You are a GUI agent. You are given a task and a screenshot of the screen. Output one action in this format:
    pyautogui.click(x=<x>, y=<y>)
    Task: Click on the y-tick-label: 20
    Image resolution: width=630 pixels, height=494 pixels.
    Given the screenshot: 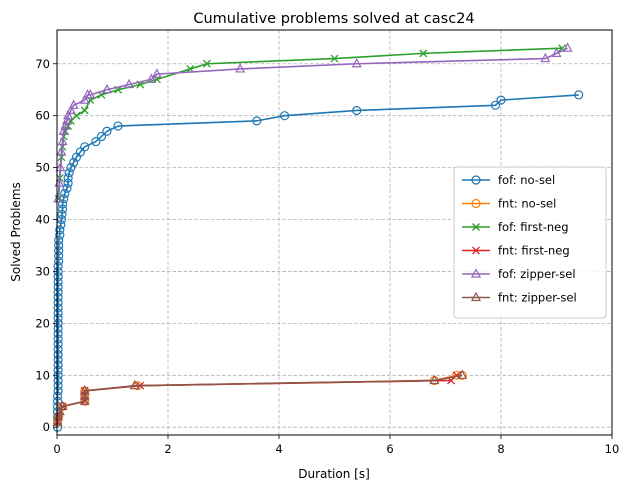 What is the action you would take?
    pyautogui.click(x=42, y=323)
    